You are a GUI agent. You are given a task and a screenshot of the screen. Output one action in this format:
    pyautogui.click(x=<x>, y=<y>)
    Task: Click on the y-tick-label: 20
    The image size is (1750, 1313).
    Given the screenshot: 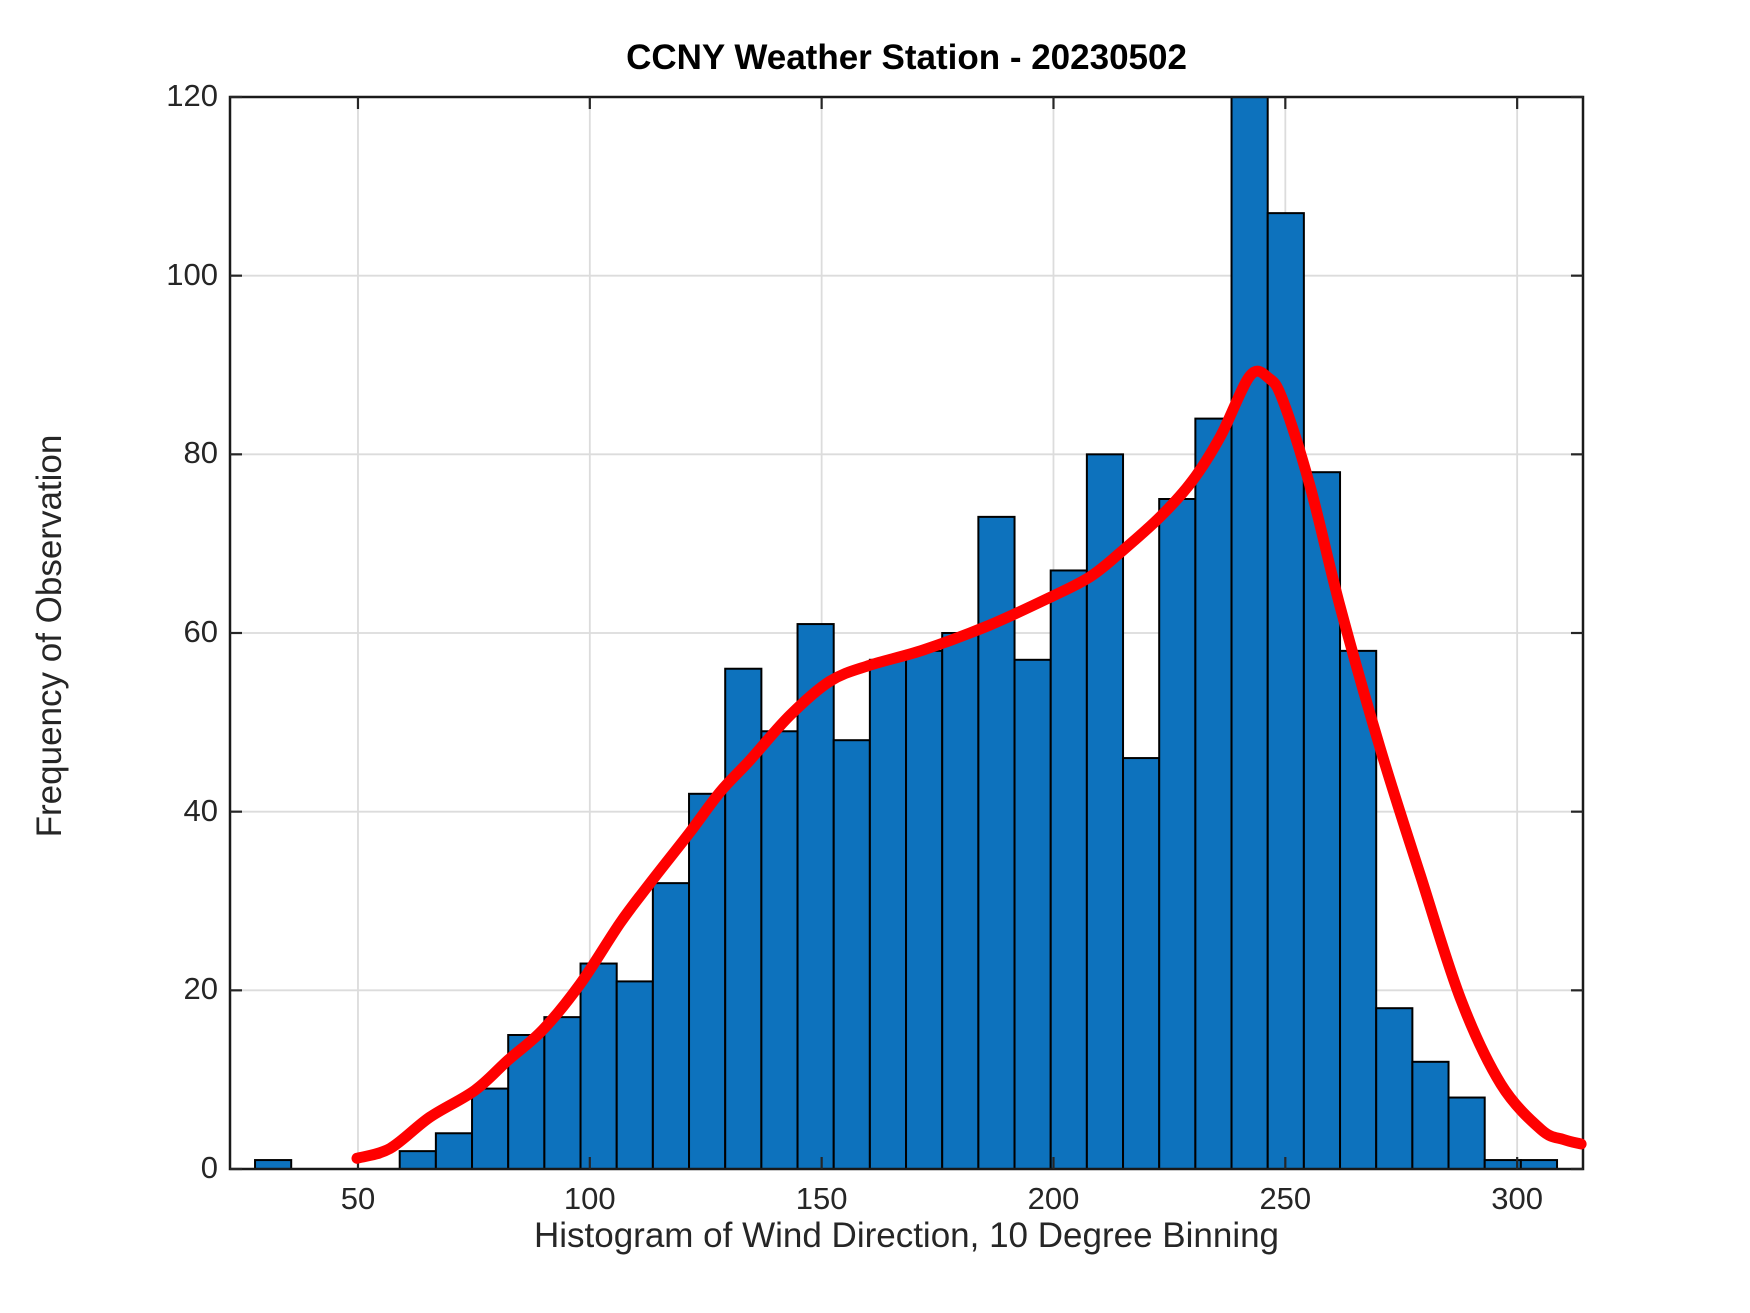 What is the action you would take?
    pyautogui.click(x=200, y=989)
    